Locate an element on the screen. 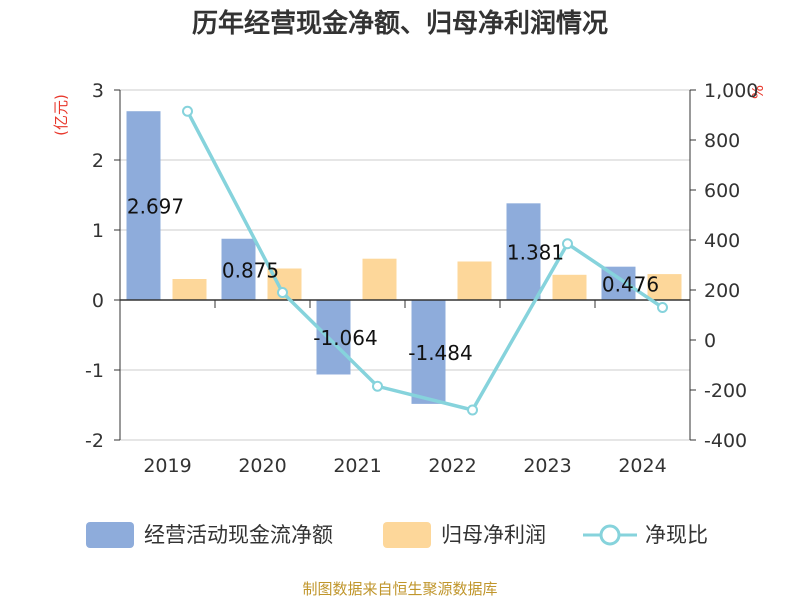 Image resolution: width=800 pixels, height=600 pixels. y-left-tick-label: 0 is located at coordinates (98, 301).